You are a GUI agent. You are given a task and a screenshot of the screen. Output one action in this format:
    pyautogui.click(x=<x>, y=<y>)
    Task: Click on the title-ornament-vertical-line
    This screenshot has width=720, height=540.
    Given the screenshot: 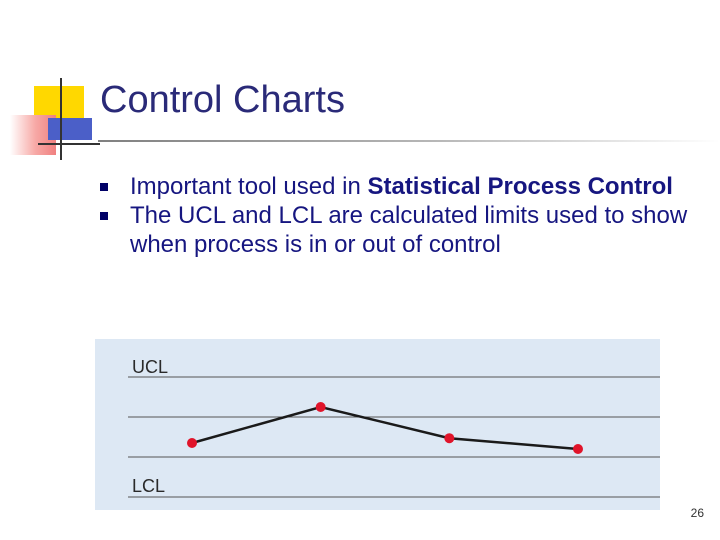 What is the action you would take?
    pyautogui.click(x=61, y=119)
    